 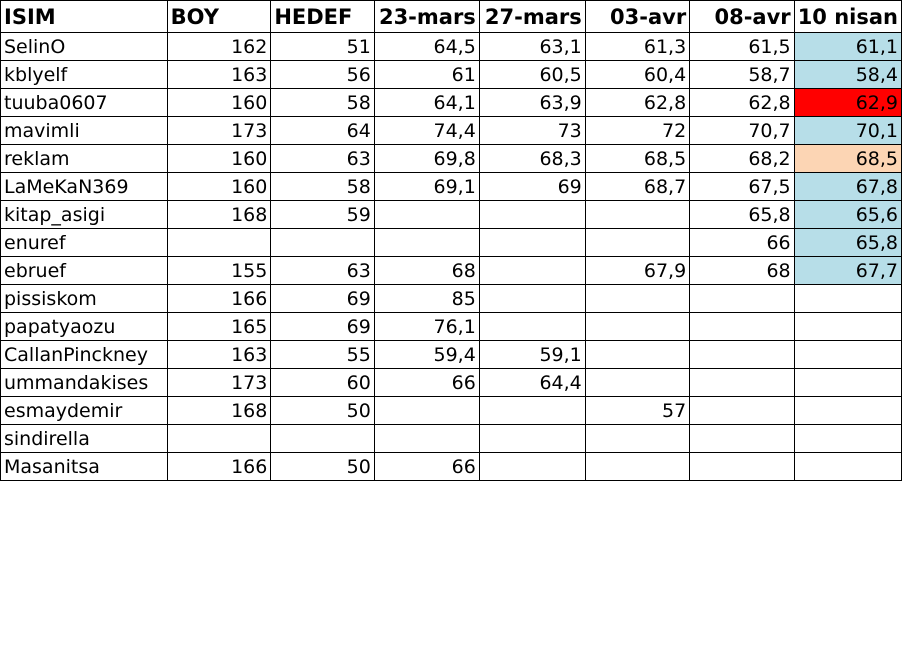 I want to click on value-cell: 173, so click(x=219, y=382).